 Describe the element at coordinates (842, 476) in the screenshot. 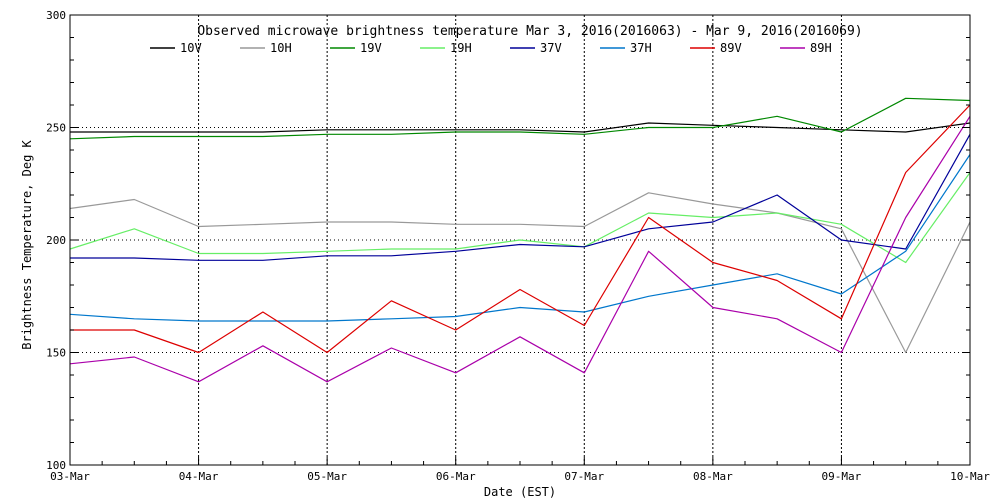

I see `x-tick-label: 09-Mar` at that location.